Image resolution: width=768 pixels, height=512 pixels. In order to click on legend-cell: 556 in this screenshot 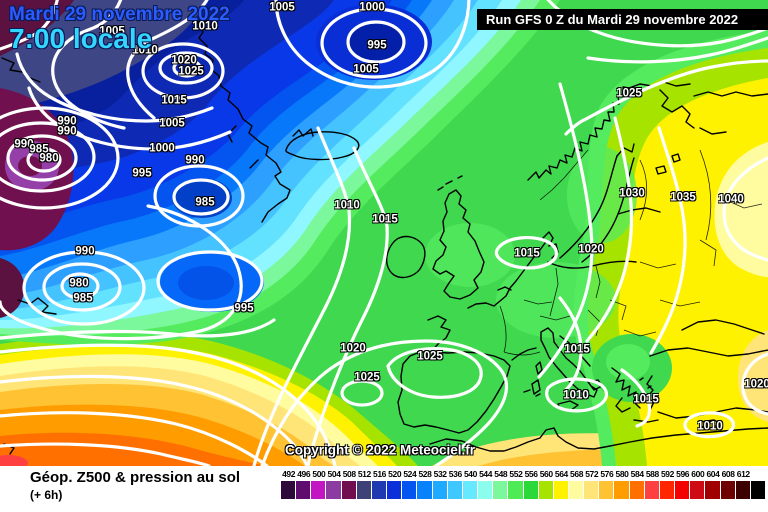, I will do `click(531, 484)`.